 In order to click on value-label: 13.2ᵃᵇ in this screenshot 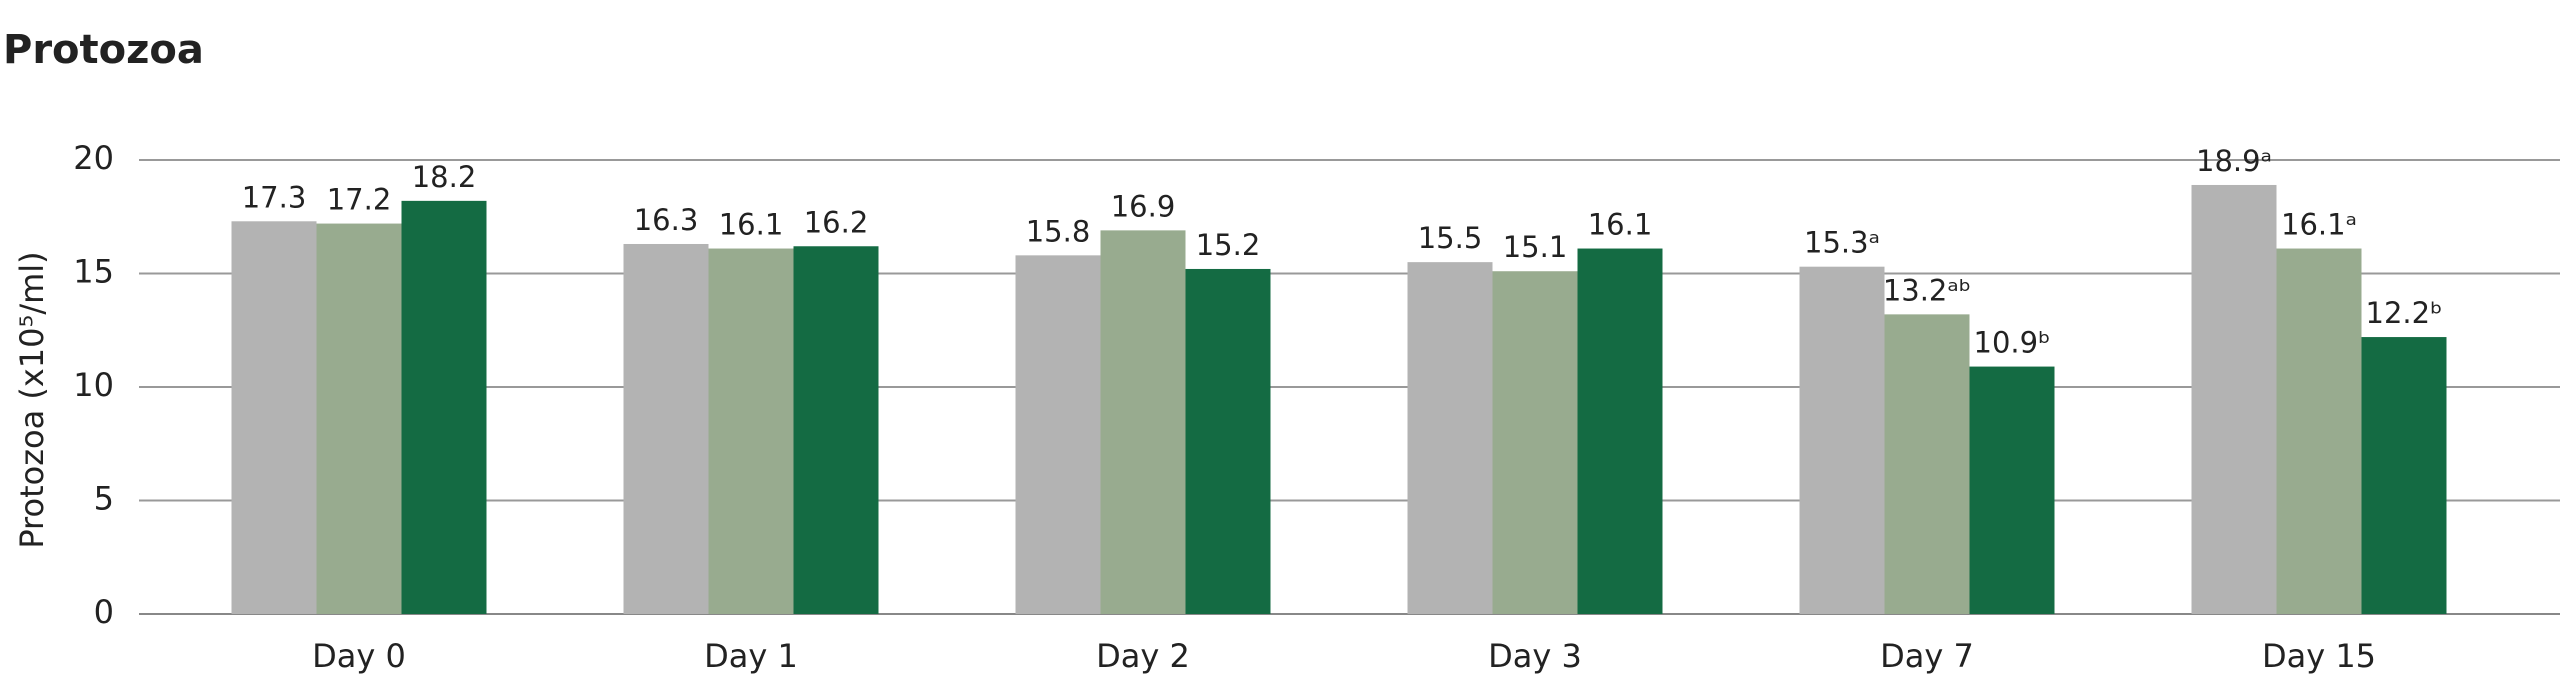, I will do `click(1927, 290)`.